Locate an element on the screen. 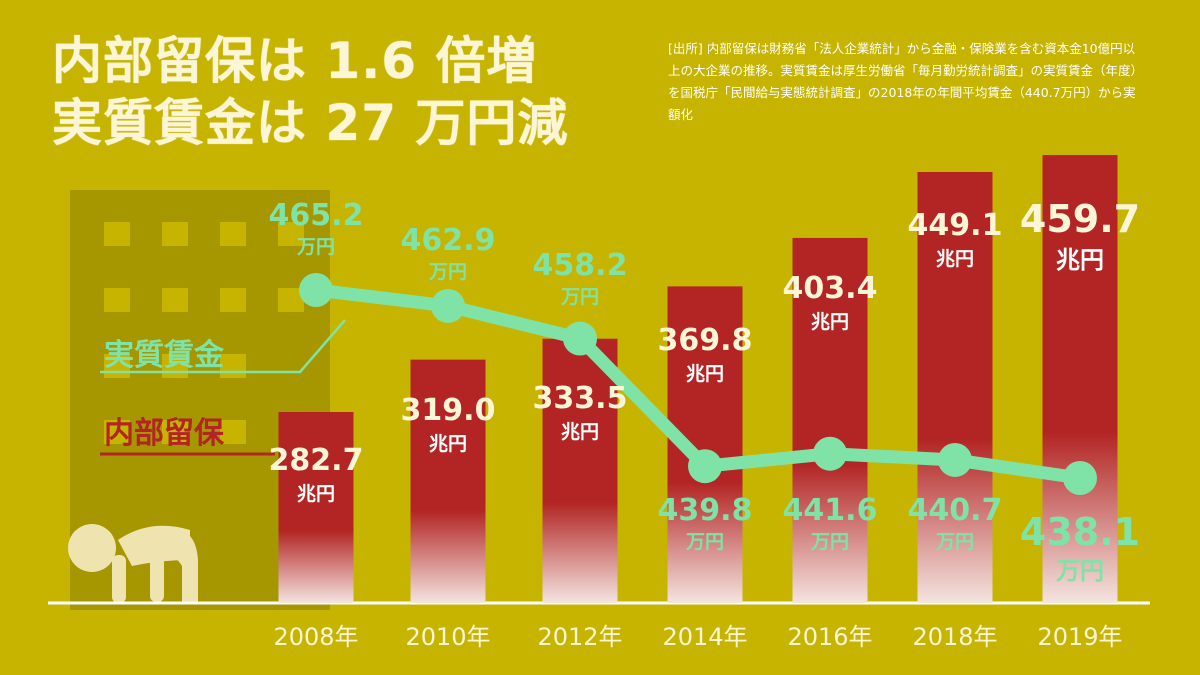  kneeling-person-icon is located at coordinates (133, 563).